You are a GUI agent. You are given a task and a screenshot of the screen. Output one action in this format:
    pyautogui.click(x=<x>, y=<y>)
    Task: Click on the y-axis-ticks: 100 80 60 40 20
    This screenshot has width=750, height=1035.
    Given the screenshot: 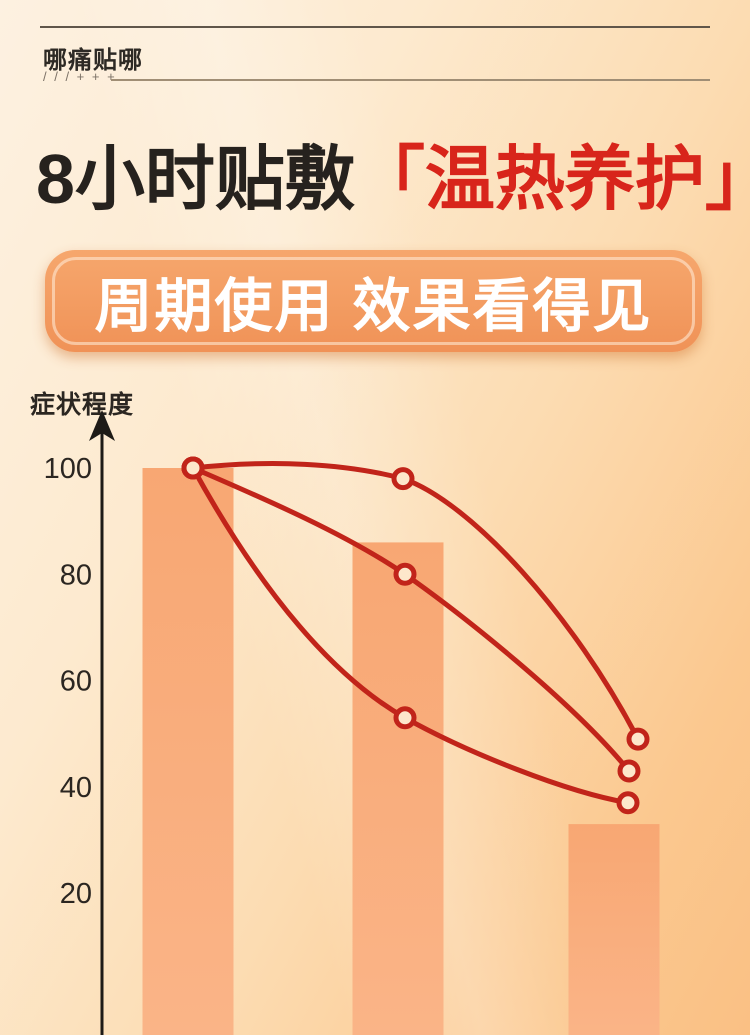 What is the action you would take?
    pyautogui.click(x=68, y=681)
    